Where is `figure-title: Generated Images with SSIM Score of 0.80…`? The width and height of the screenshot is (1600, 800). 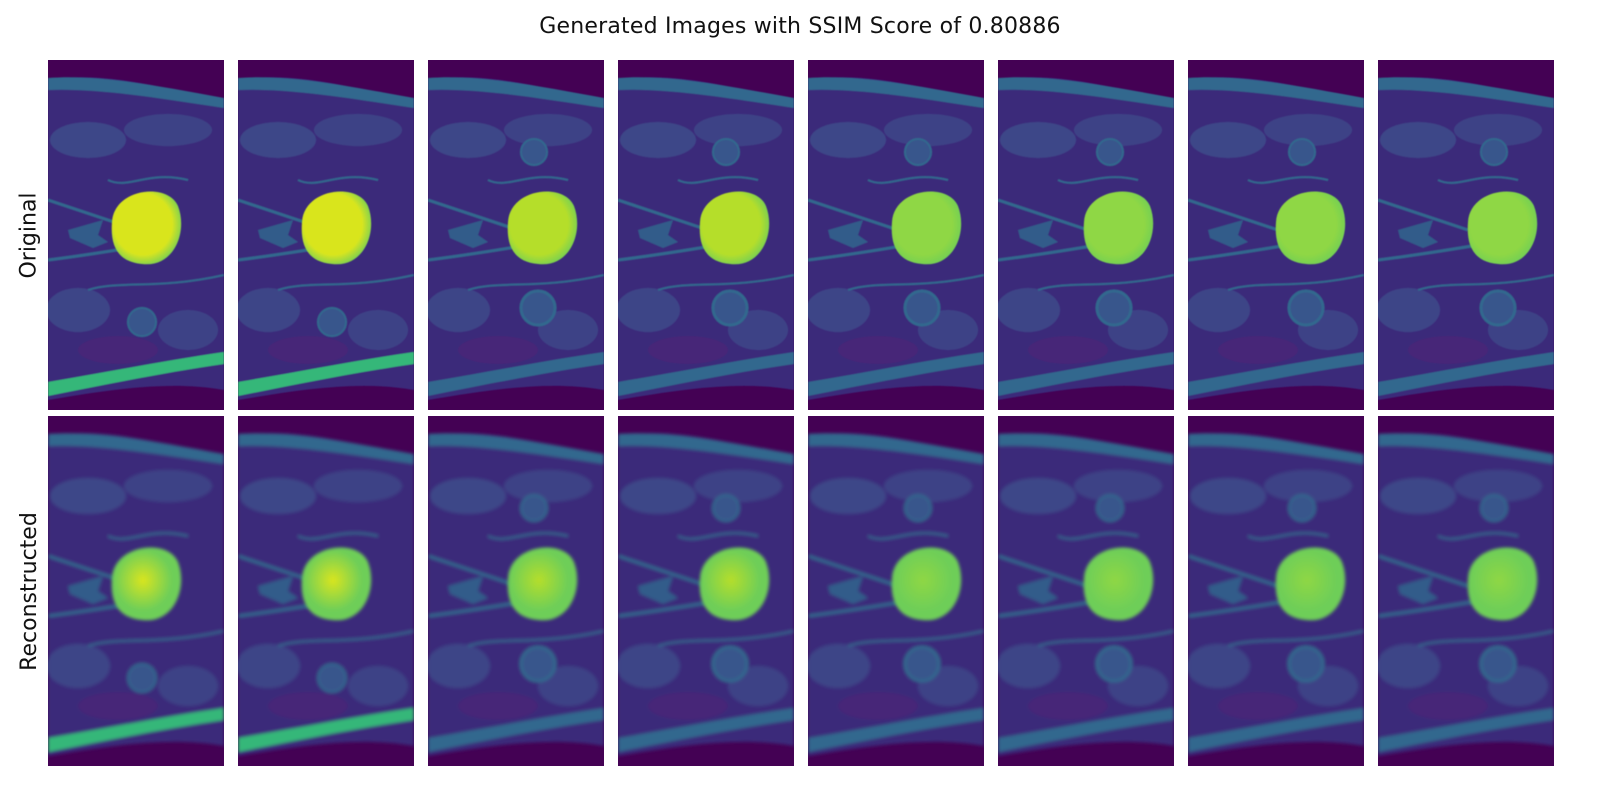 figure-title: Generated Images with SSIM Score of 0.80… is located at coordinates (800, 26).